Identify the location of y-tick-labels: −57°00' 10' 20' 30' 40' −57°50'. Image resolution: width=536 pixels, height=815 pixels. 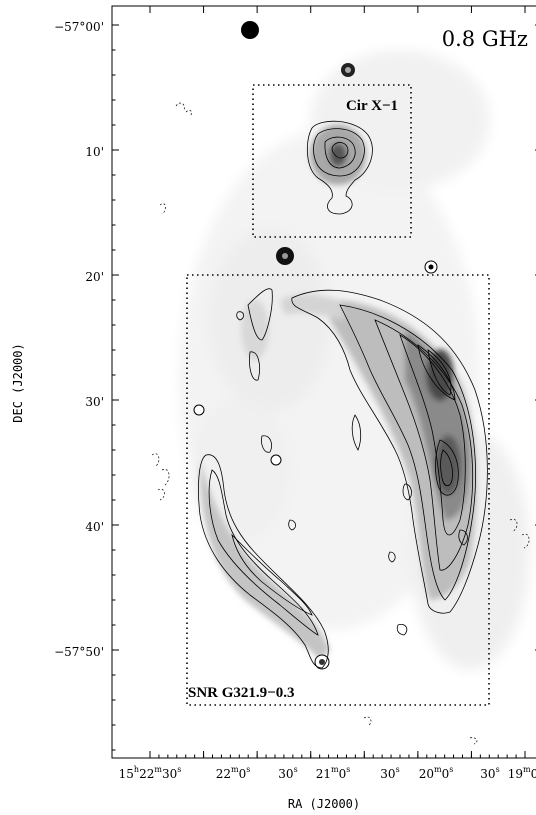
(79, 339).